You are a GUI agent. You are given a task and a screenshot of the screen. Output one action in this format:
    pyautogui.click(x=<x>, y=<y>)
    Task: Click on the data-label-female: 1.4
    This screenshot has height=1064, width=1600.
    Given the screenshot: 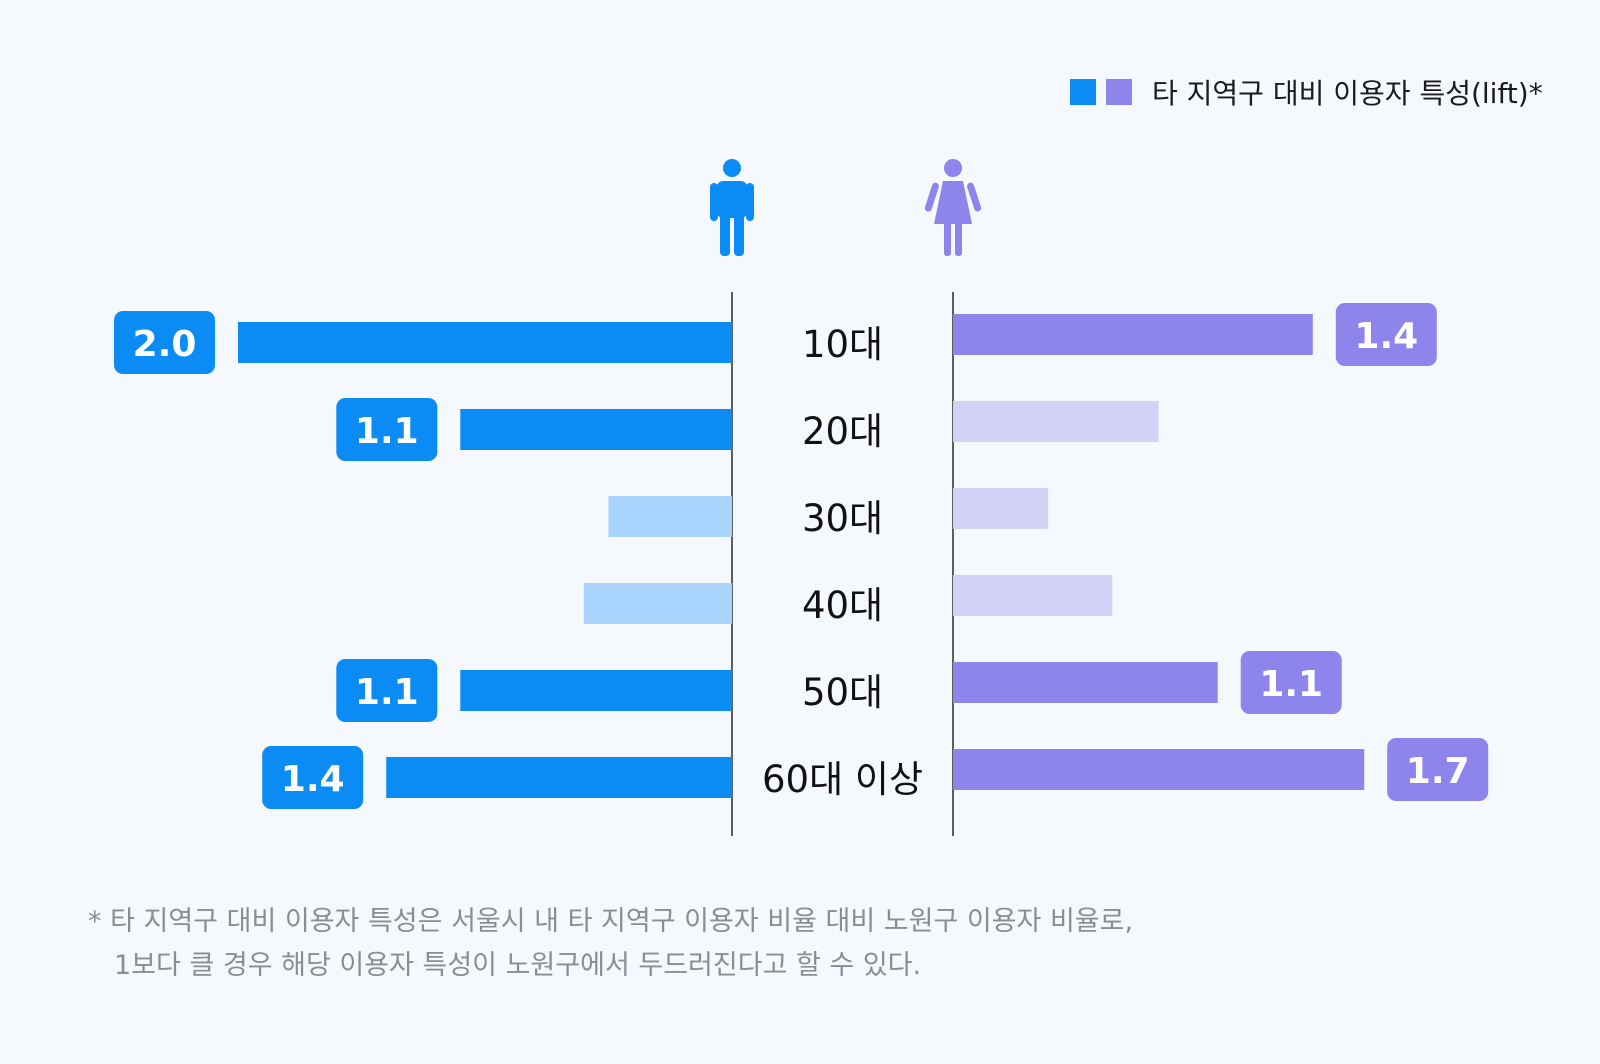 What is the action you would take?
    pyautogui.click(x=1386, y=336)
    